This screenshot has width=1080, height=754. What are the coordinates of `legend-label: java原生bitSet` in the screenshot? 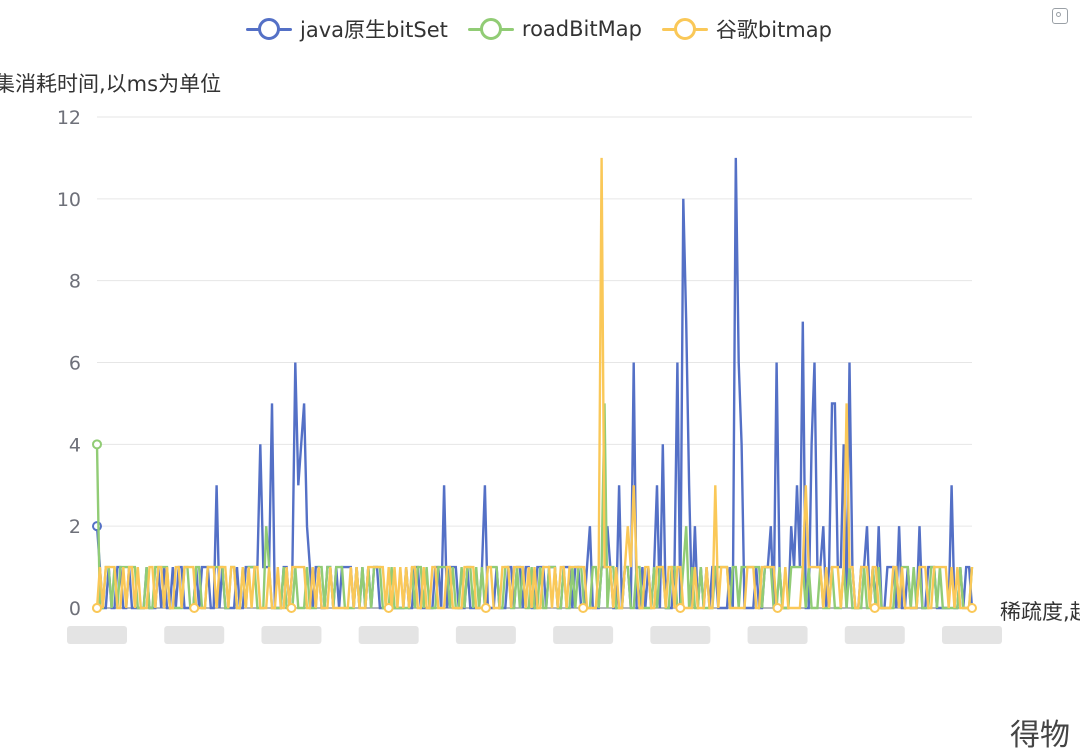 It's located at (374, 30).